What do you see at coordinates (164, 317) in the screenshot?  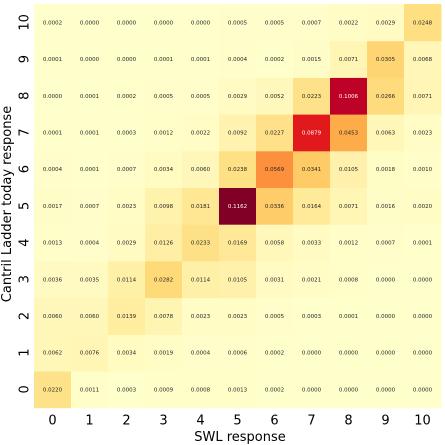 I see `cell-value-label: 0.0078` at bounding box center [164, 317].